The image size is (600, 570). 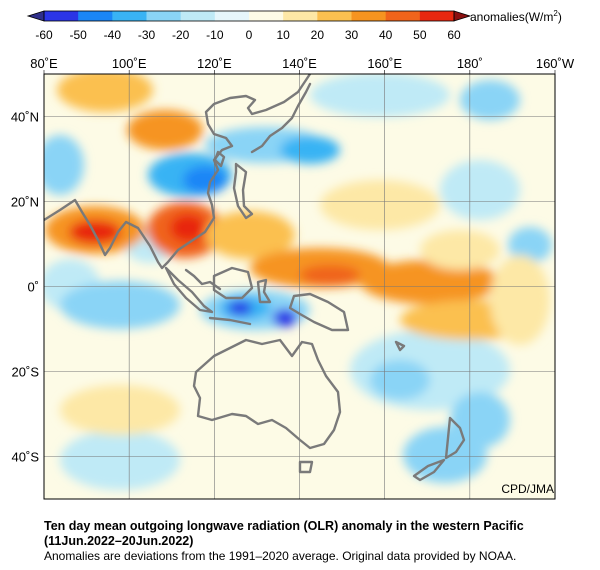 What do you see at coordinates (119, 541) in the screenshot?
I see `caption-period: (11Jun.2022–20Jun.2022)` at bounding box center [119, 541].